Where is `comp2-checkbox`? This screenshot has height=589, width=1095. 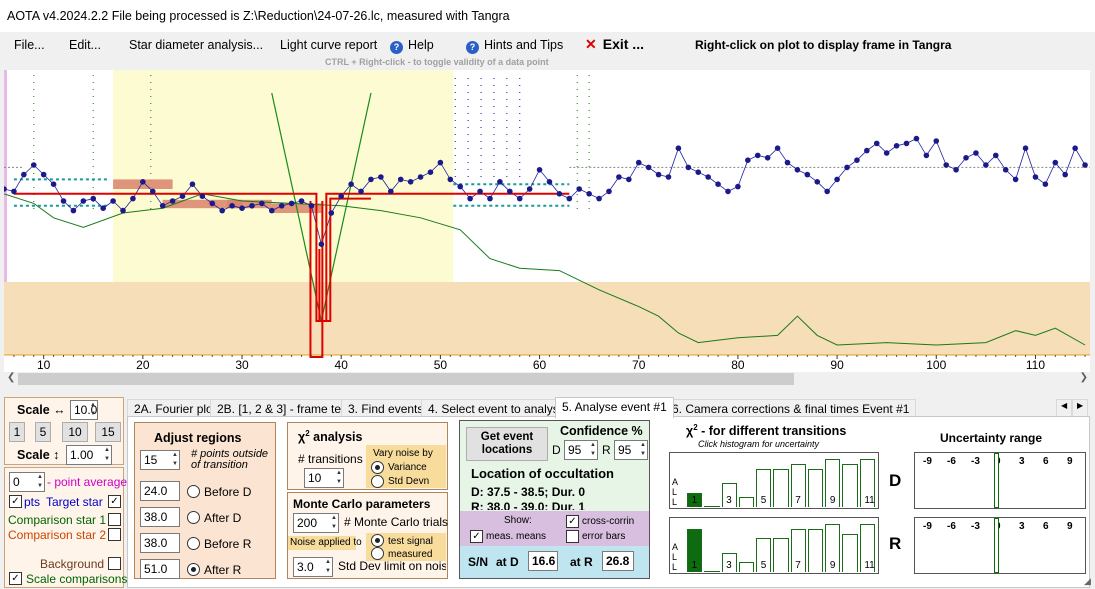
comp2-checkbox is located at coordinates (114, 534).